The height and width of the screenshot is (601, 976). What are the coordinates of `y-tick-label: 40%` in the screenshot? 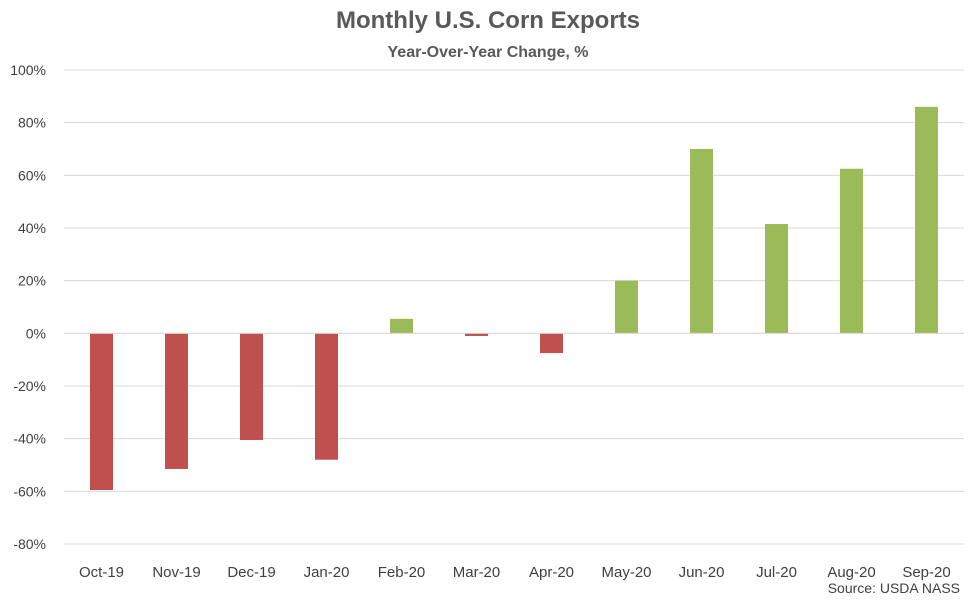 It's located at (32, 228).